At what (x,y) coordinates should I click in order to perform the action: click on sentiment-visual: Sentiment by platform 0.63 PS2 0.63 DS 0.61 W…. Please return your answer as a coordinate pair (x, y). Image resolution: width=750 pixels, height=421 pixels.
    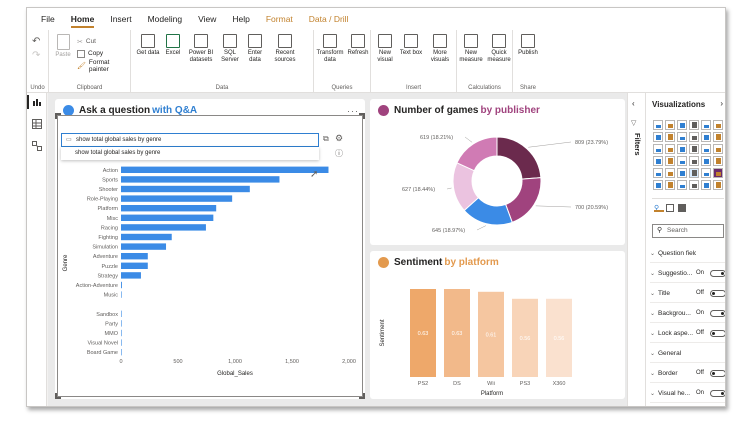
    Looking at the image, I should click on (497, 325).